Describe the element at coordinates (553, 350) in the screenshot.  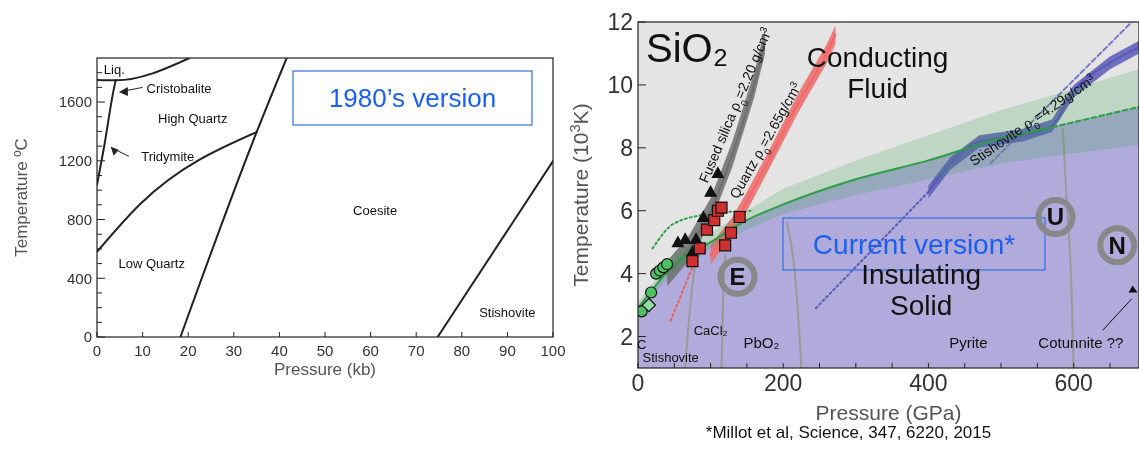
I see `x-tick-label: 100` at that location.